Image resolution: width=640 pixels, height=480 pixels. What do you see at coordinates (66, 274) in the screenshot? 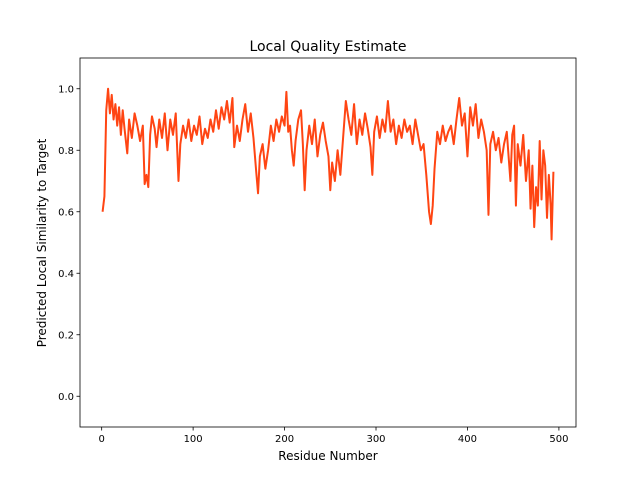
I see `y-tick-label: 0.4` at bounding box center [66, 274].